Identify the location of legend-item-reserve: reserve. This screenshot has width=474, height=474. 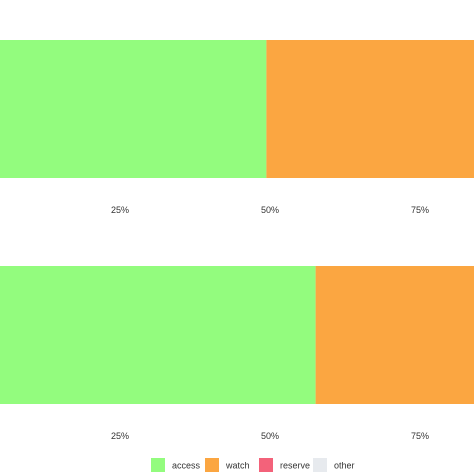
(284, 465).